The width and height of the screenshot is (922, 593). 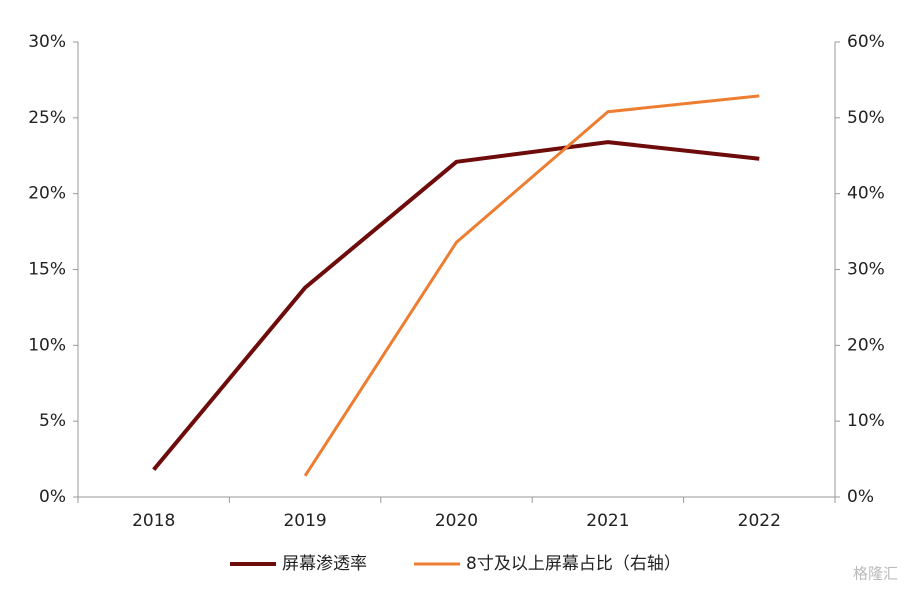 I want to click on y-tick-label: 10%, so click(x=47, y=345).